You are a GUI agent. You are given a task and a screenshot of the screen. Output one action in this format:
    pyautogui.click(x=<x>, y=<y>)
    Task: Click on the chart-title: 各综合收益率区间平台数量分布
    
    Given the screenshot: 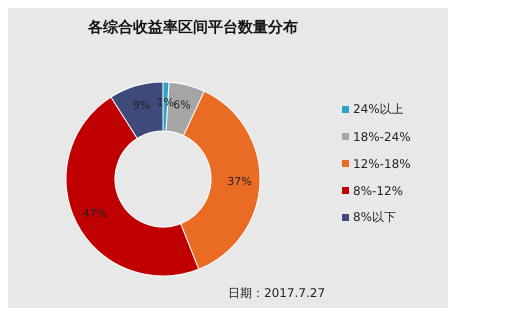 What is the action you would take?
    pyautogui.click(x=193, y=27)
    